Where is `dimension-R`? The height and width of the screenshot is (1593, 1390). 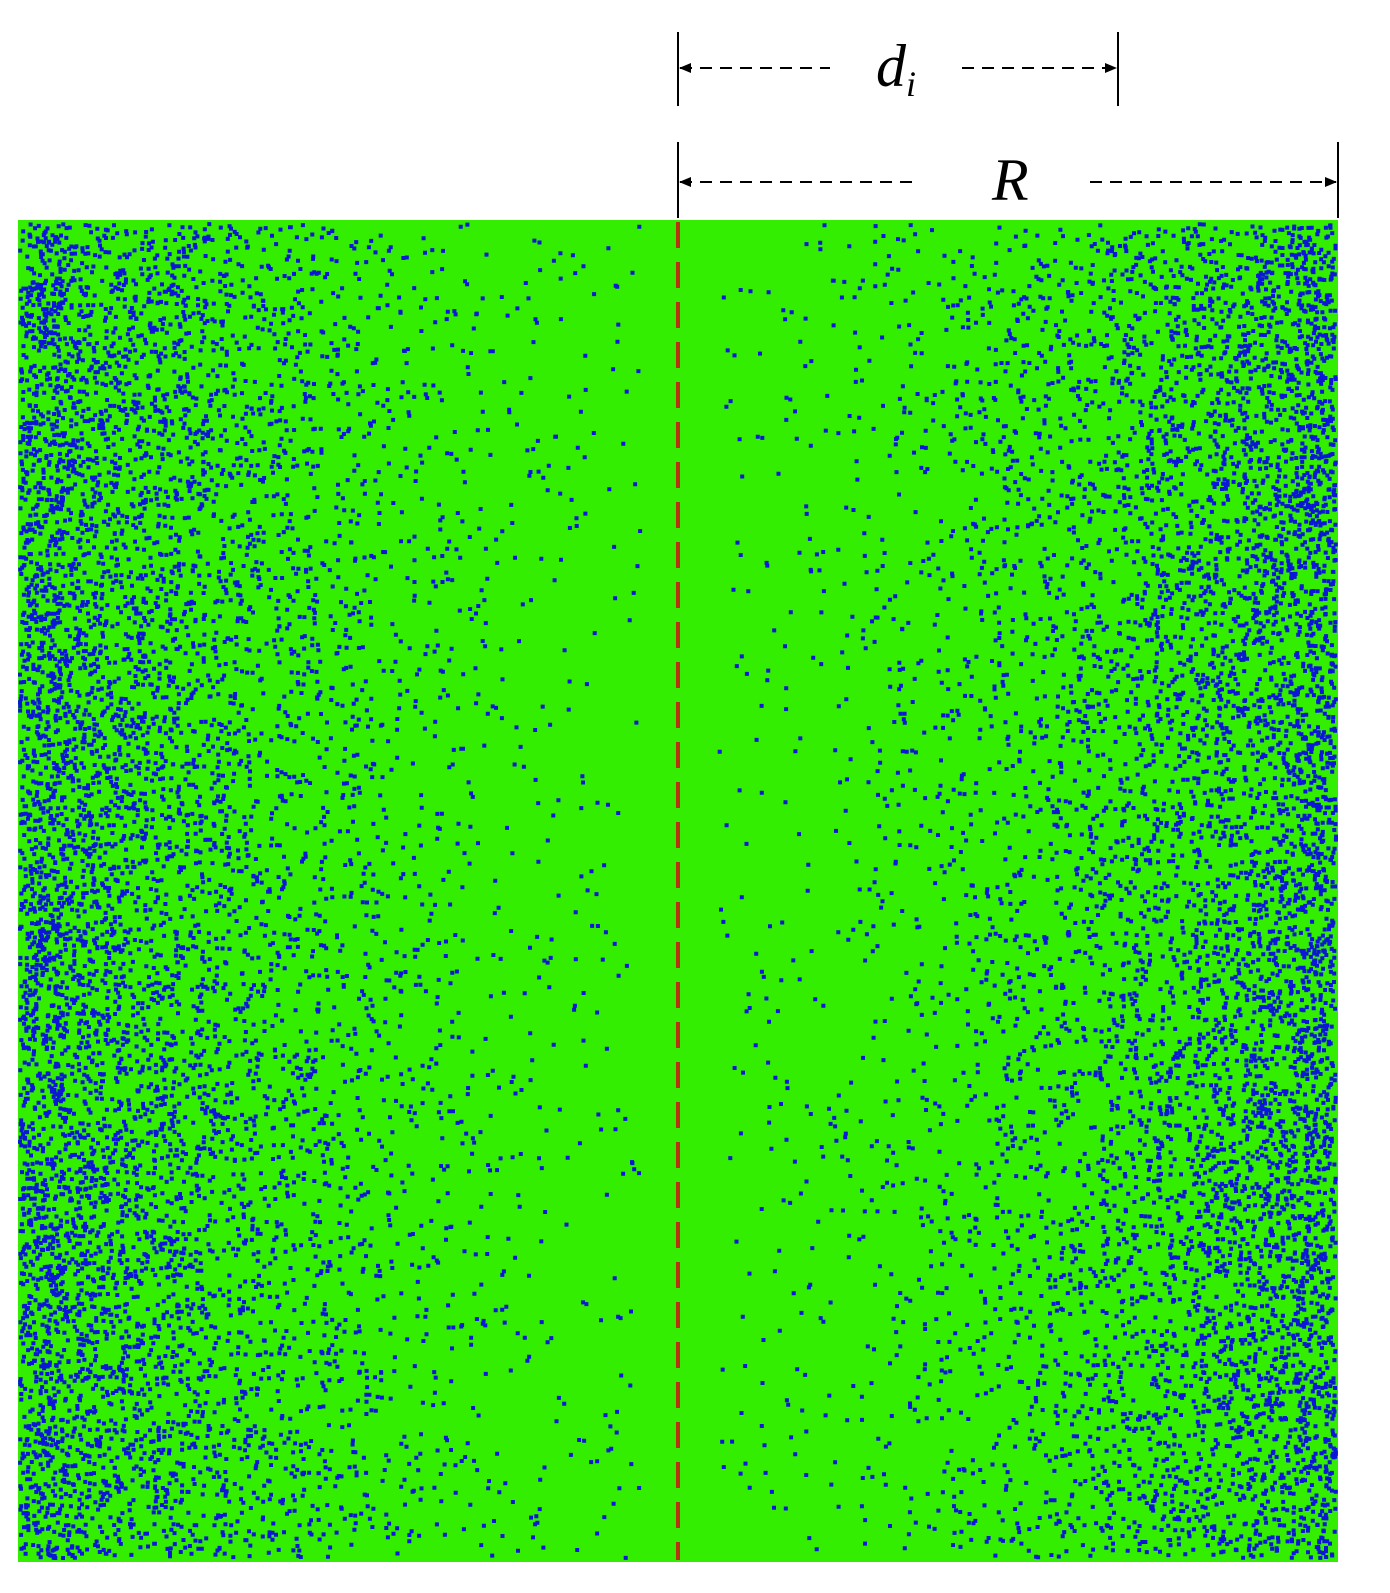
dimension-R is located at coordinates (1008, 180).